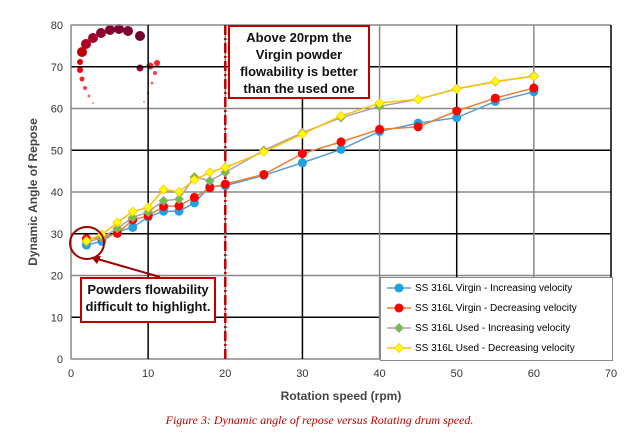 The image size is (639, 440). I want to click on legend-item: SS 316L Virgin - Increasing velocity, so click(496, 288).